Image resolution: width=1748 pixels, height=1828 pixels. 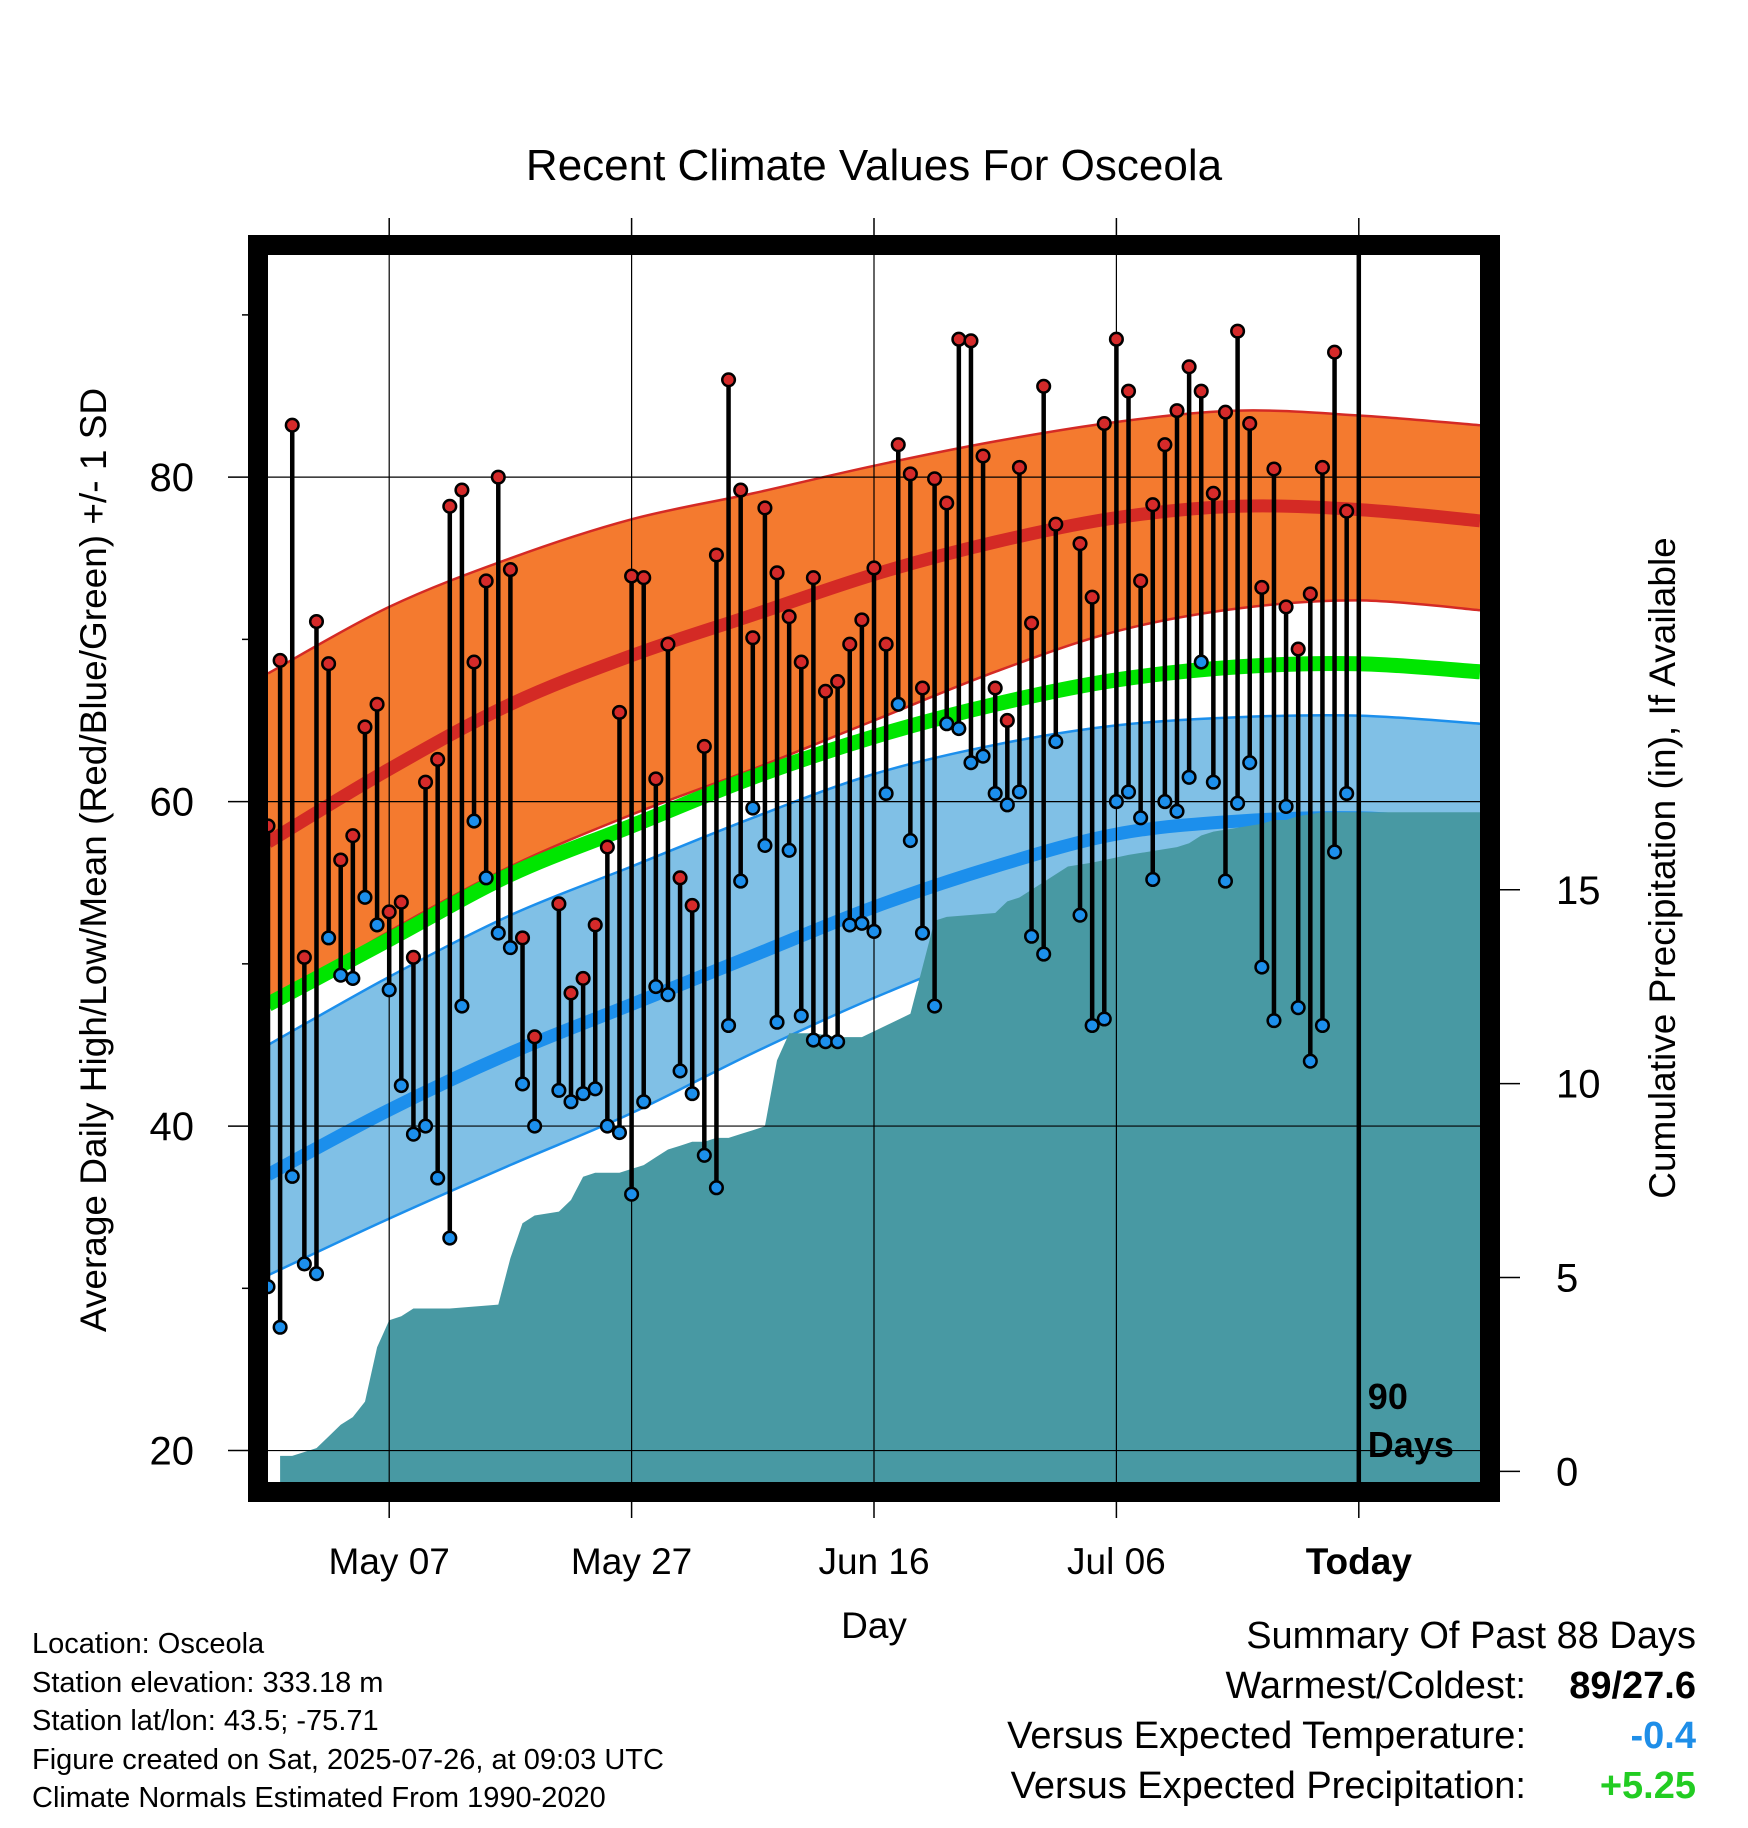 I want to click on warmest-coldest-value: 89/27.6, so click(x=1632, y=1686).